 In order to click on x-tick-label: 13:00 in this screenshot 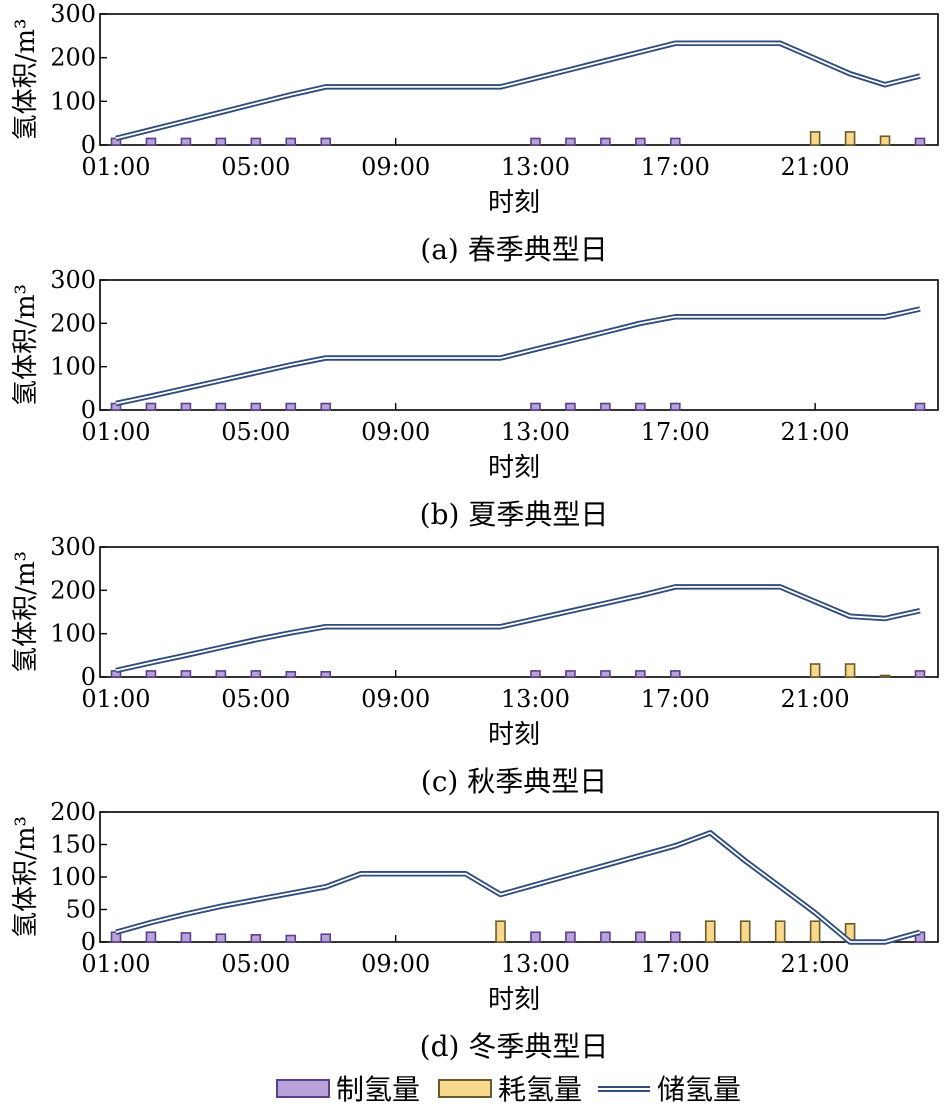, I will do `click(535, 964)`.